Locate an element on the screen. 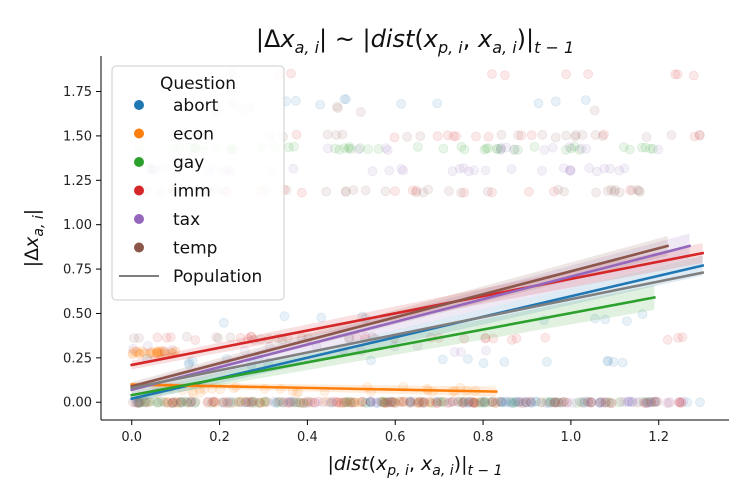  legend-dot-marker is located at coordinates (139, 219).